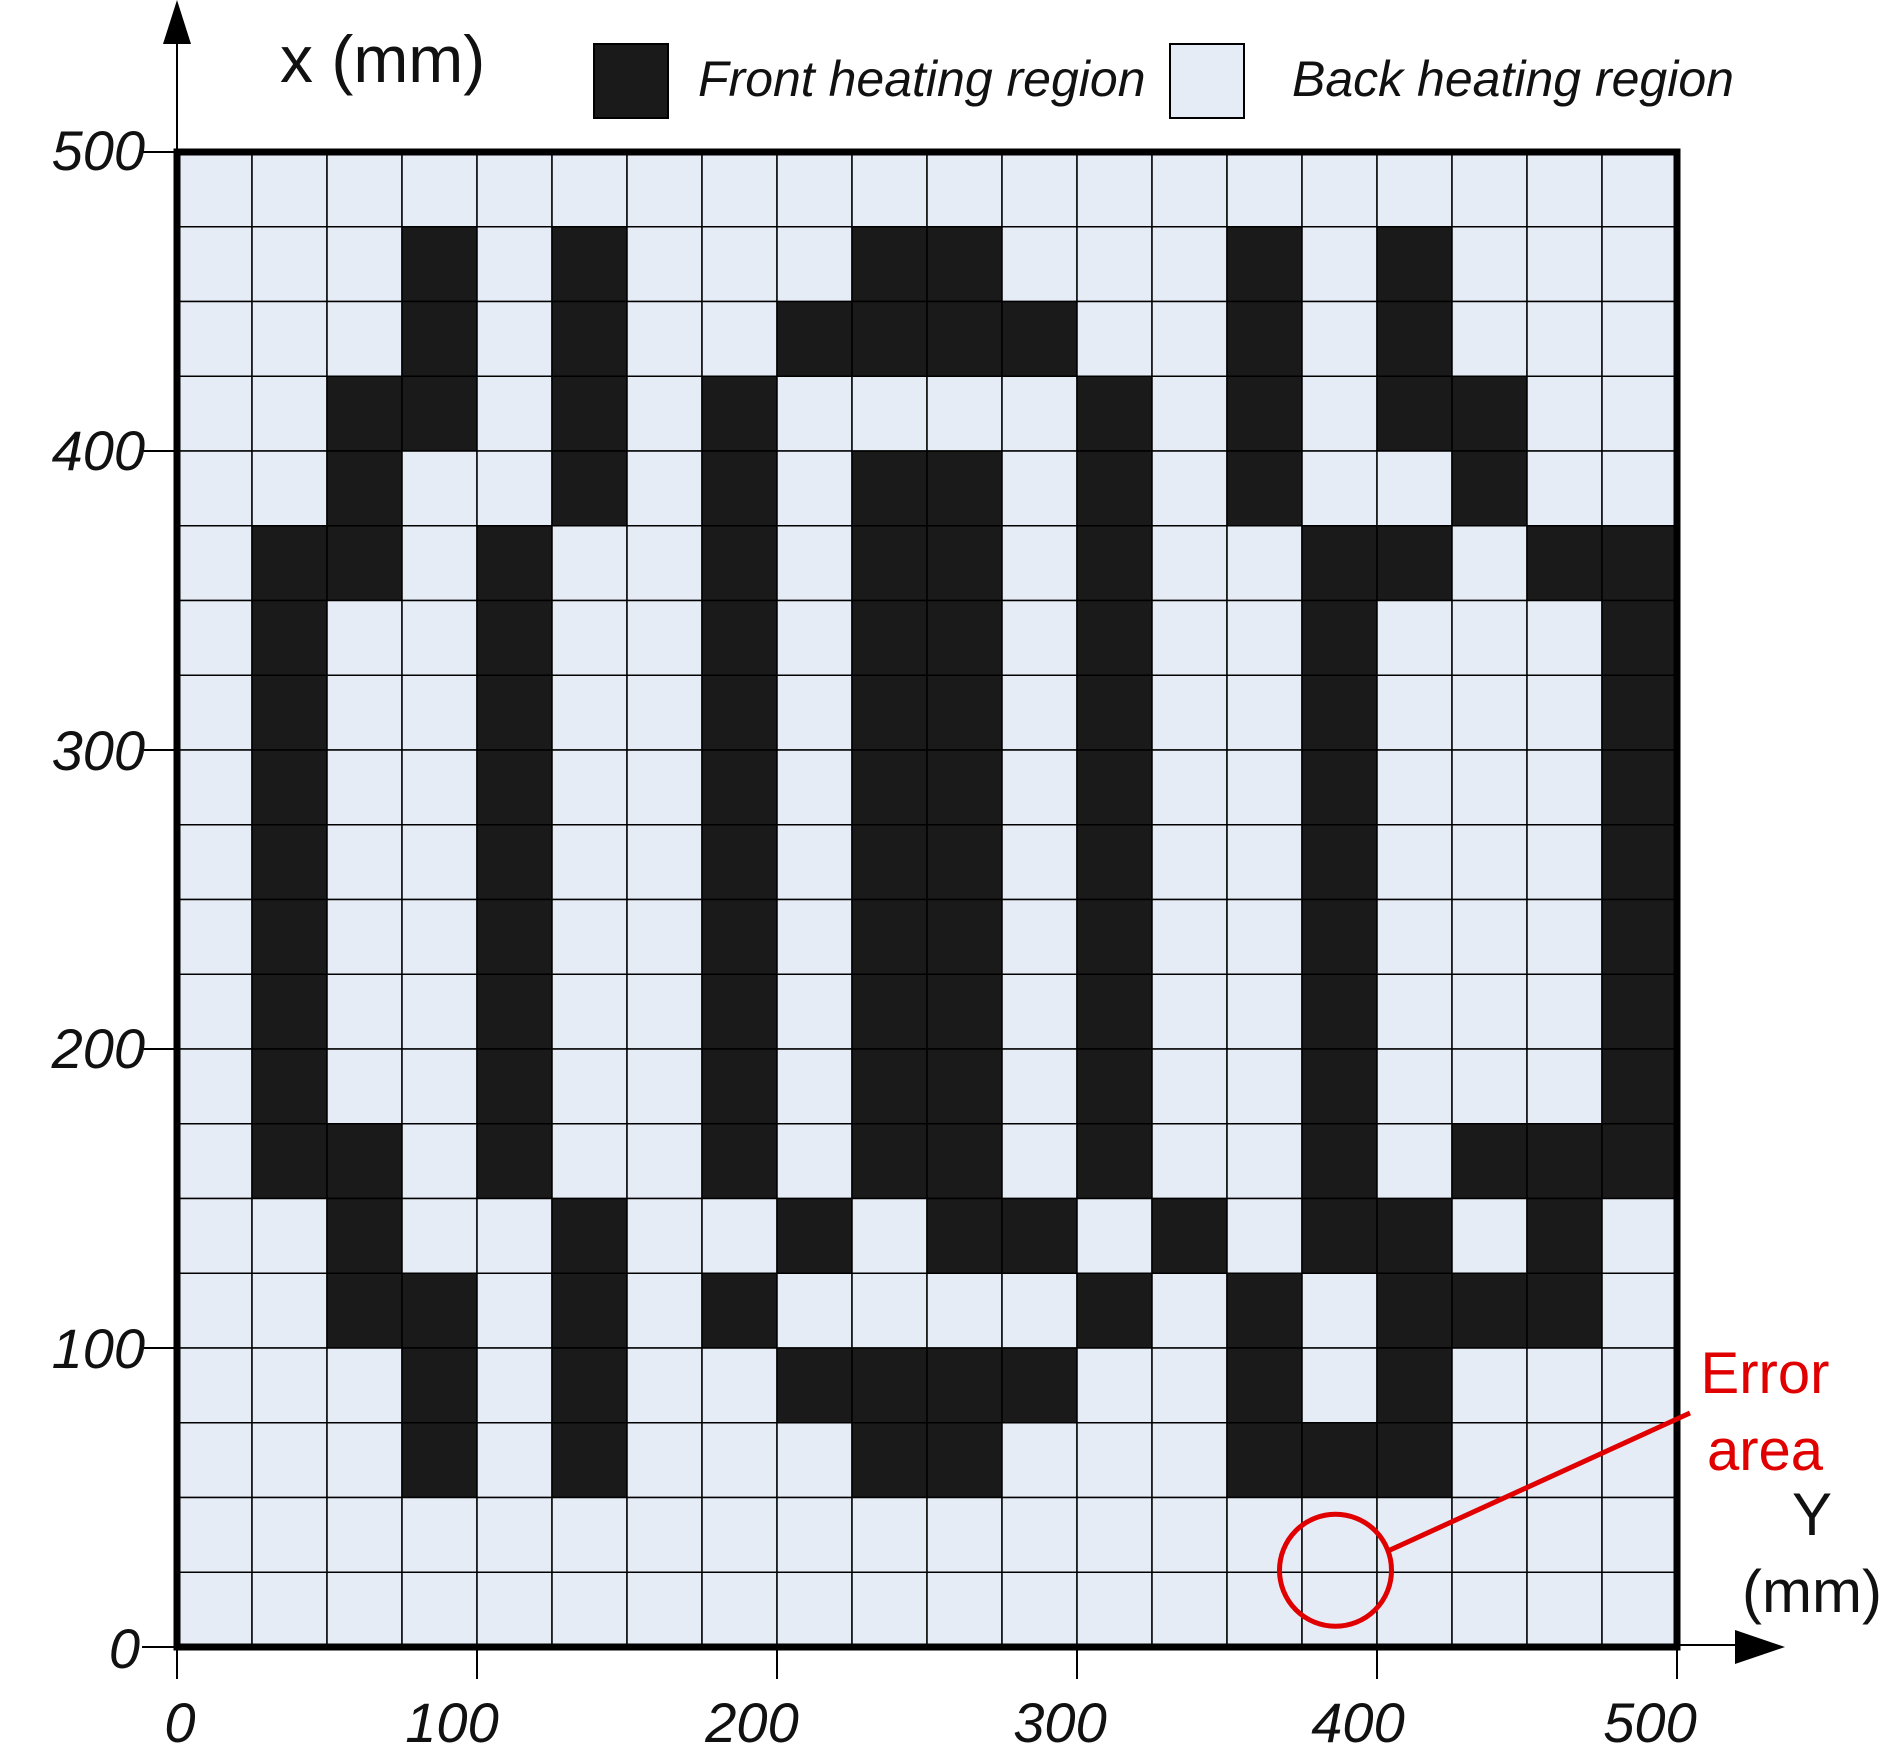 The image size is (1888, 1763). What do you see at coordinates (179, 1722) in the screenshot?
I see `bottom-tick-label: 0` at bounding box center [179, 1722].